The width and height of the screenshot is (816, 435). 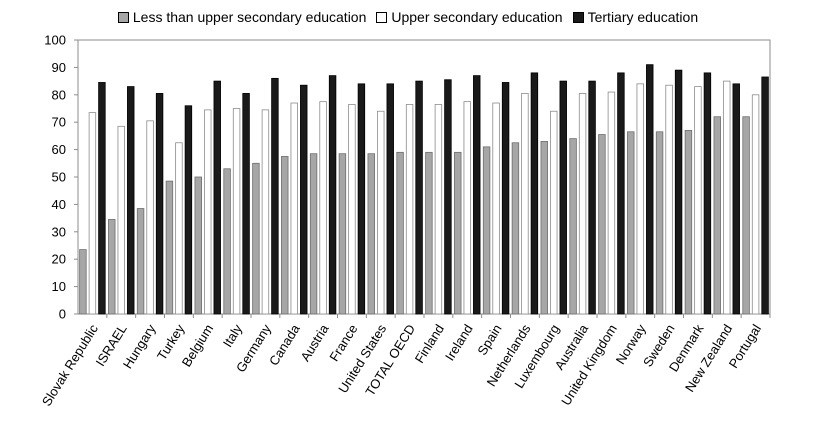 What do you see at coordinates (59, 177) in the screenshot?
I see `y-tick-label: 50` at bounding box center [59, 177].